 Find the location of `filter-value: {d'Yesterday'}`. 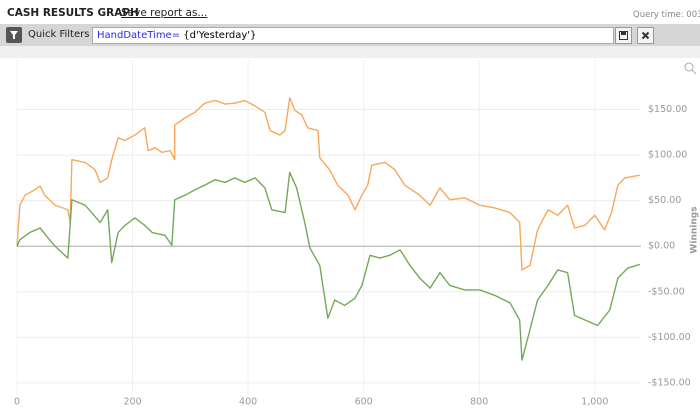

filter-value: {d'Yesterday'} is located at coordinates (220, 35).